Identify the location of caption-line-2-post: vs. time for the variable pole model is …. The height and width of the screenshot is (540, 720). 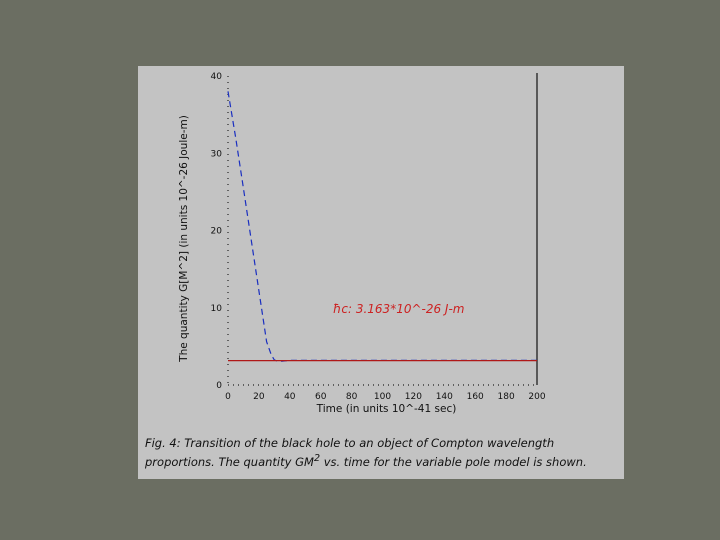
(453, 461).